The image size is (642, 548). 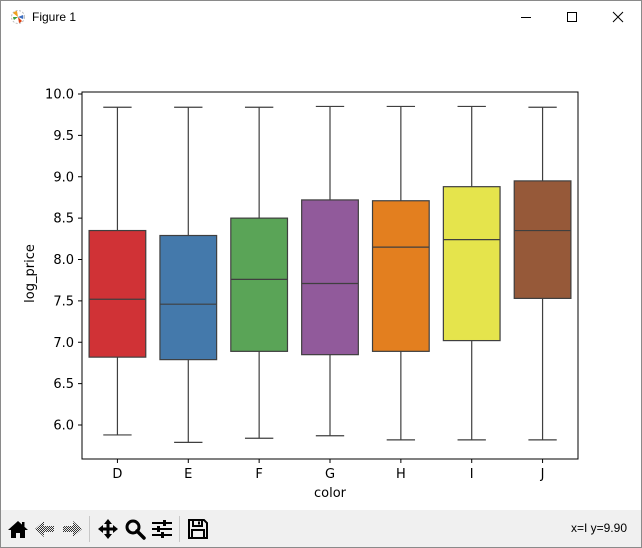 What do you see at coordinates (188, 474) in the screenshot?
I see `x-tick-label: E` at bounding box center [188, 474].